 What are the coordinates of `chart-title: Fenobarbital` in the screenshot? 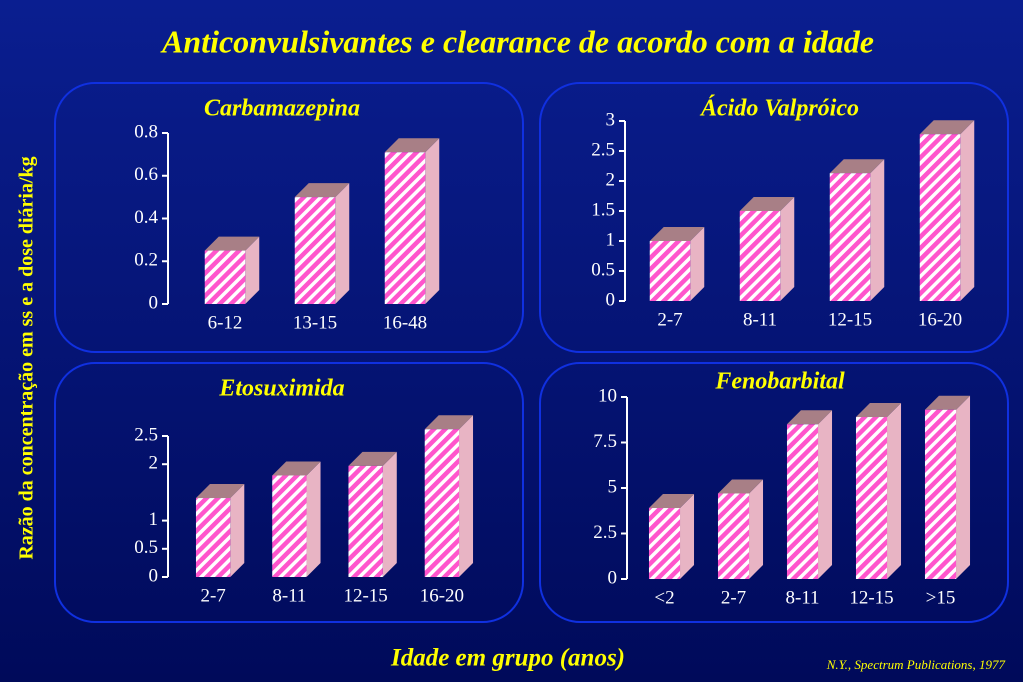 It's located at (779, 382).